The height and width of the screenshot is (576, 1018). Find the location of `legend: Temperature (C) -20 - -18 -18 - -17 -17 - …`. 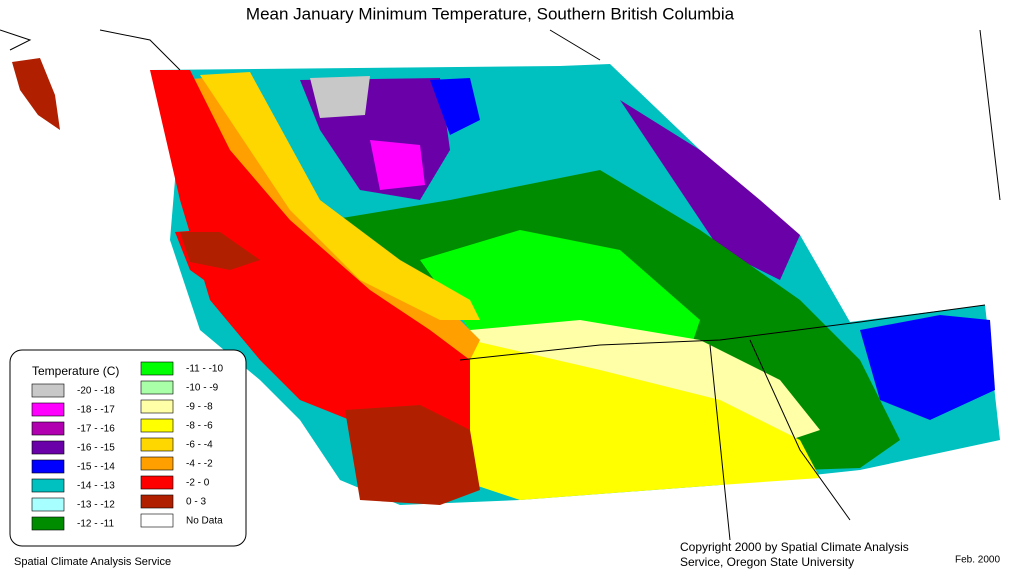

legend: Temperature (C) -20 - -18 -18 - -17 -17 - … is located at coordinates (128, 448).